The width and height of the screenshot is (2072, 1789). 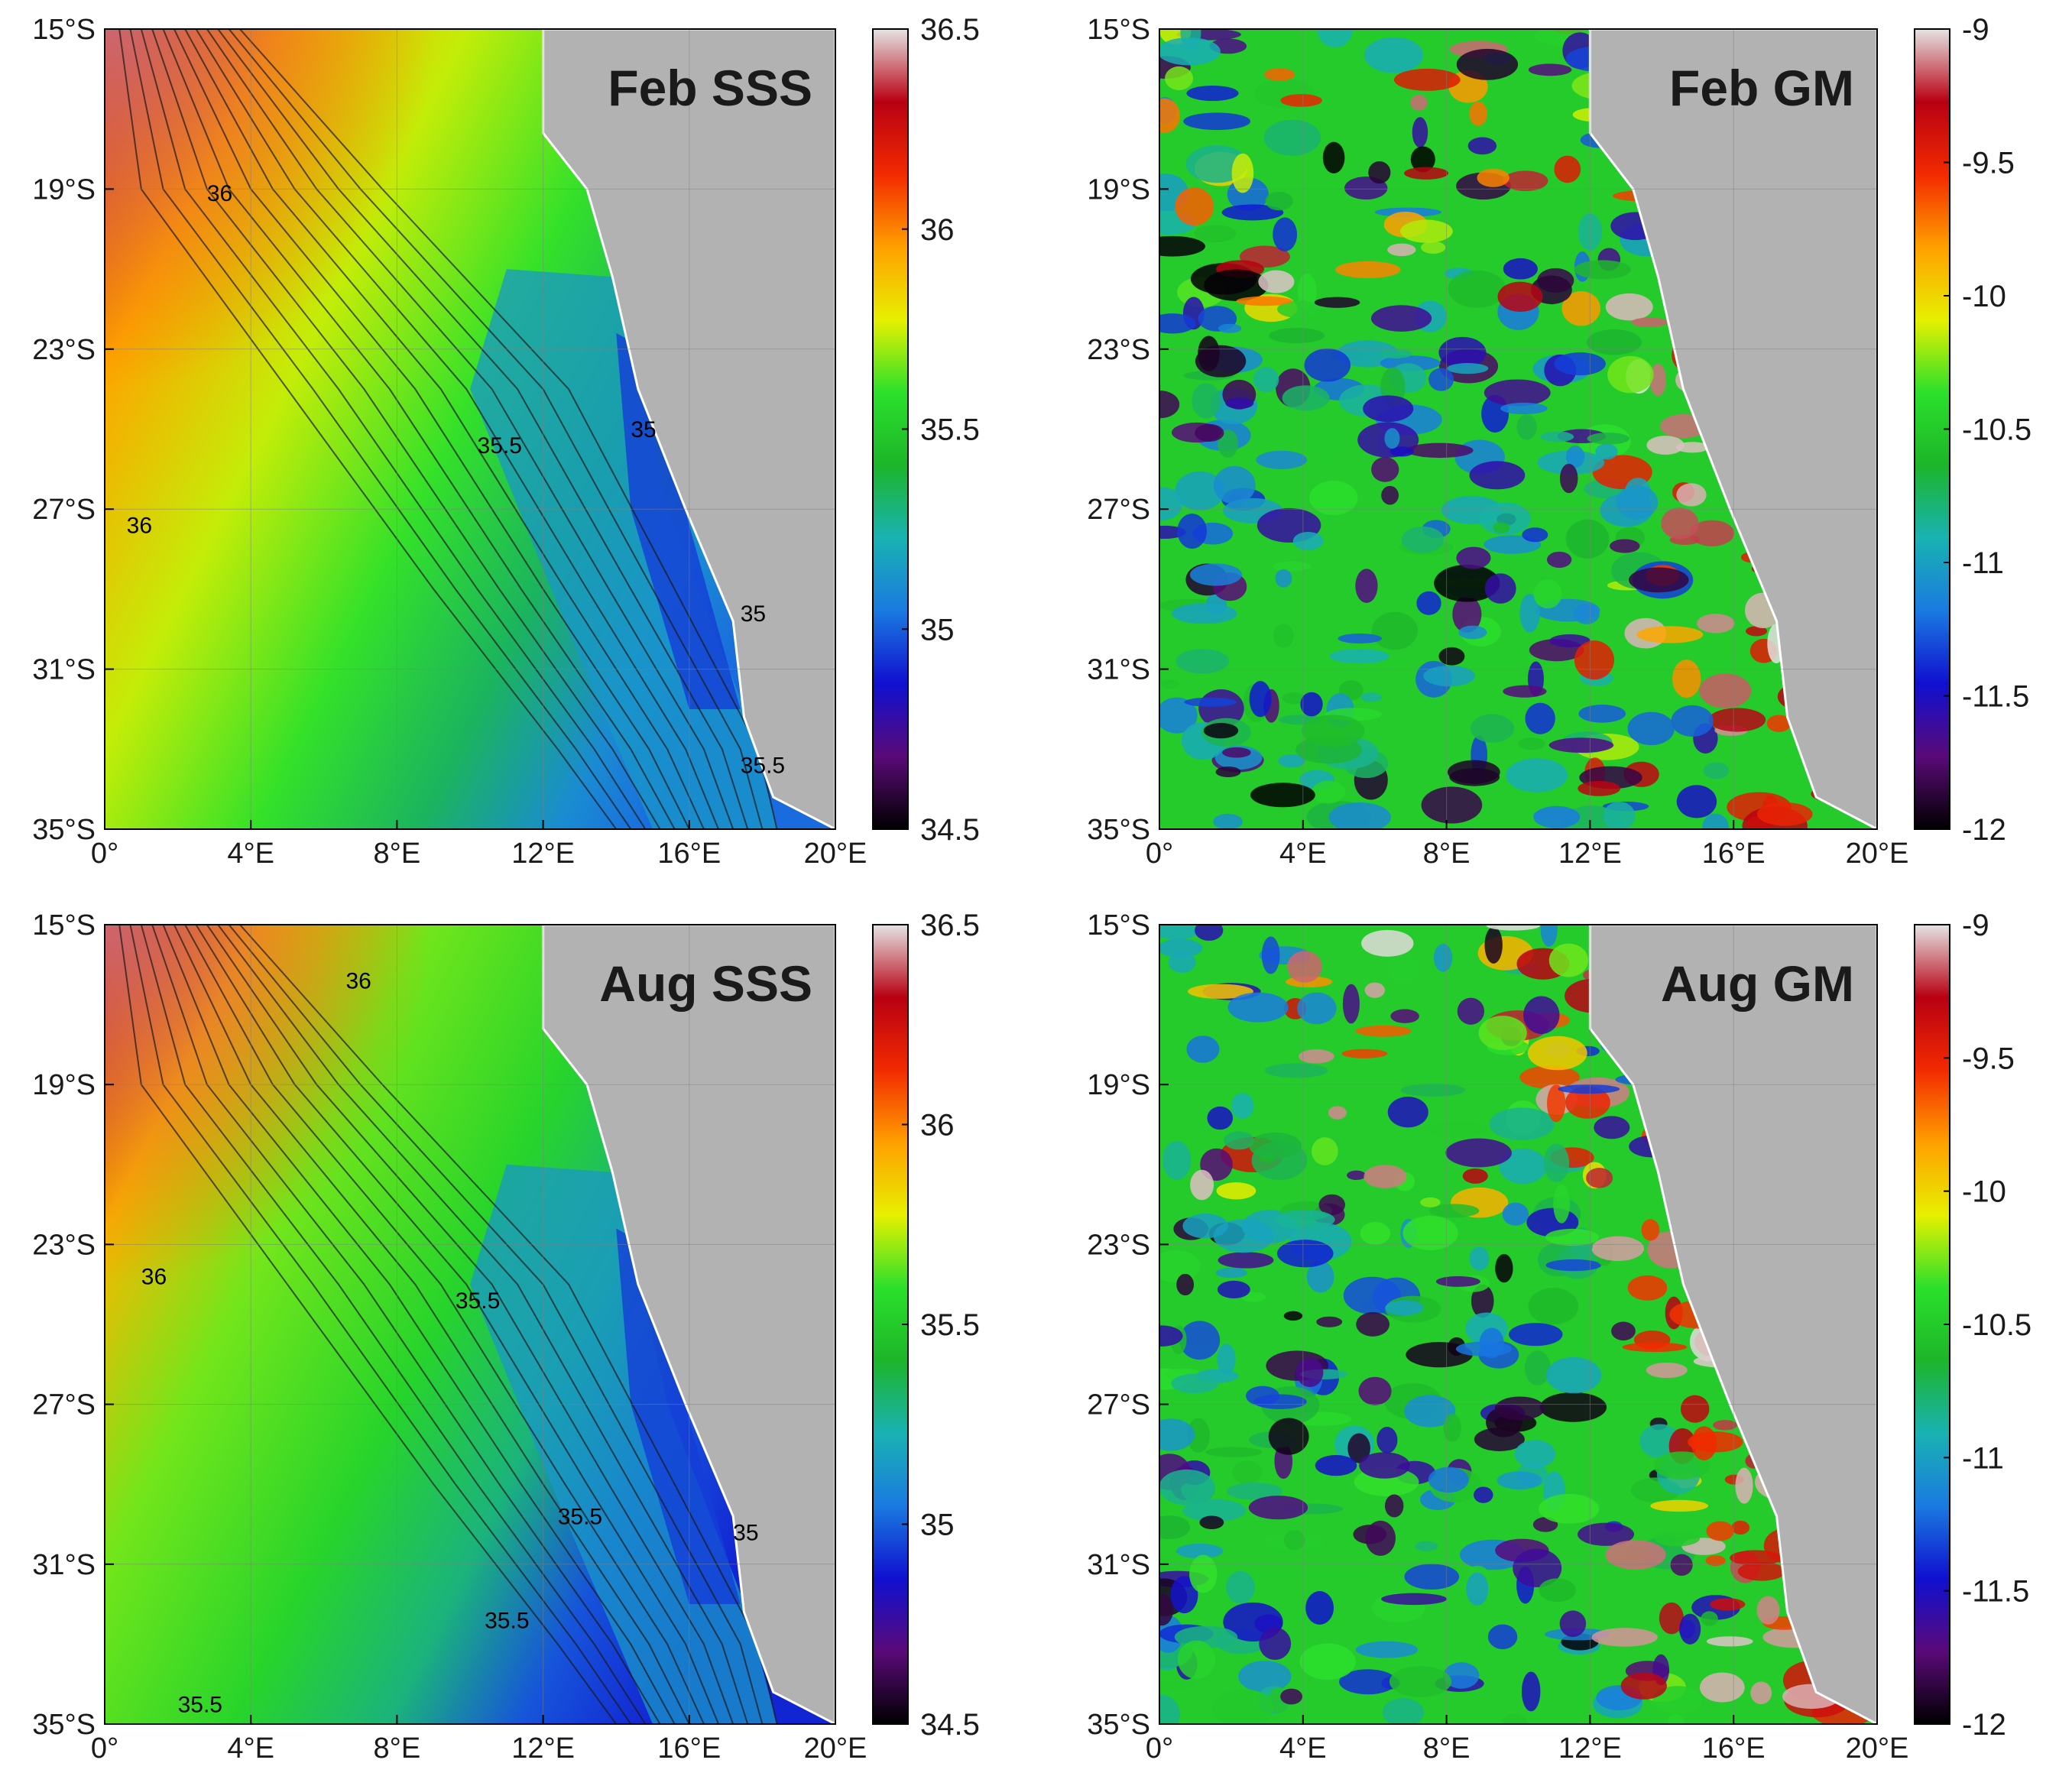 What do you see at coordinates (1877, 854) in the screenshot?
I see `x-tick-label: 20°E` at bounding box center [1877, 854].